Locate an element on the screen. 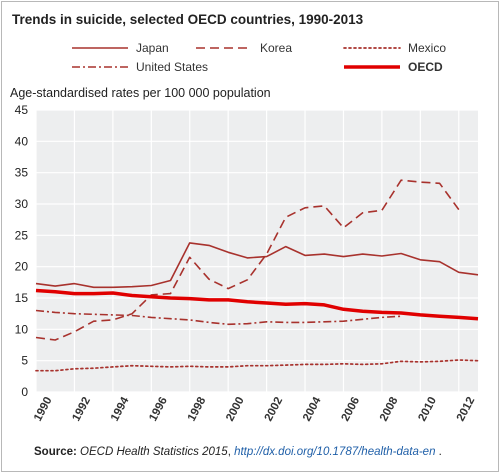  source-end: . is located at coordinates (438, 452).